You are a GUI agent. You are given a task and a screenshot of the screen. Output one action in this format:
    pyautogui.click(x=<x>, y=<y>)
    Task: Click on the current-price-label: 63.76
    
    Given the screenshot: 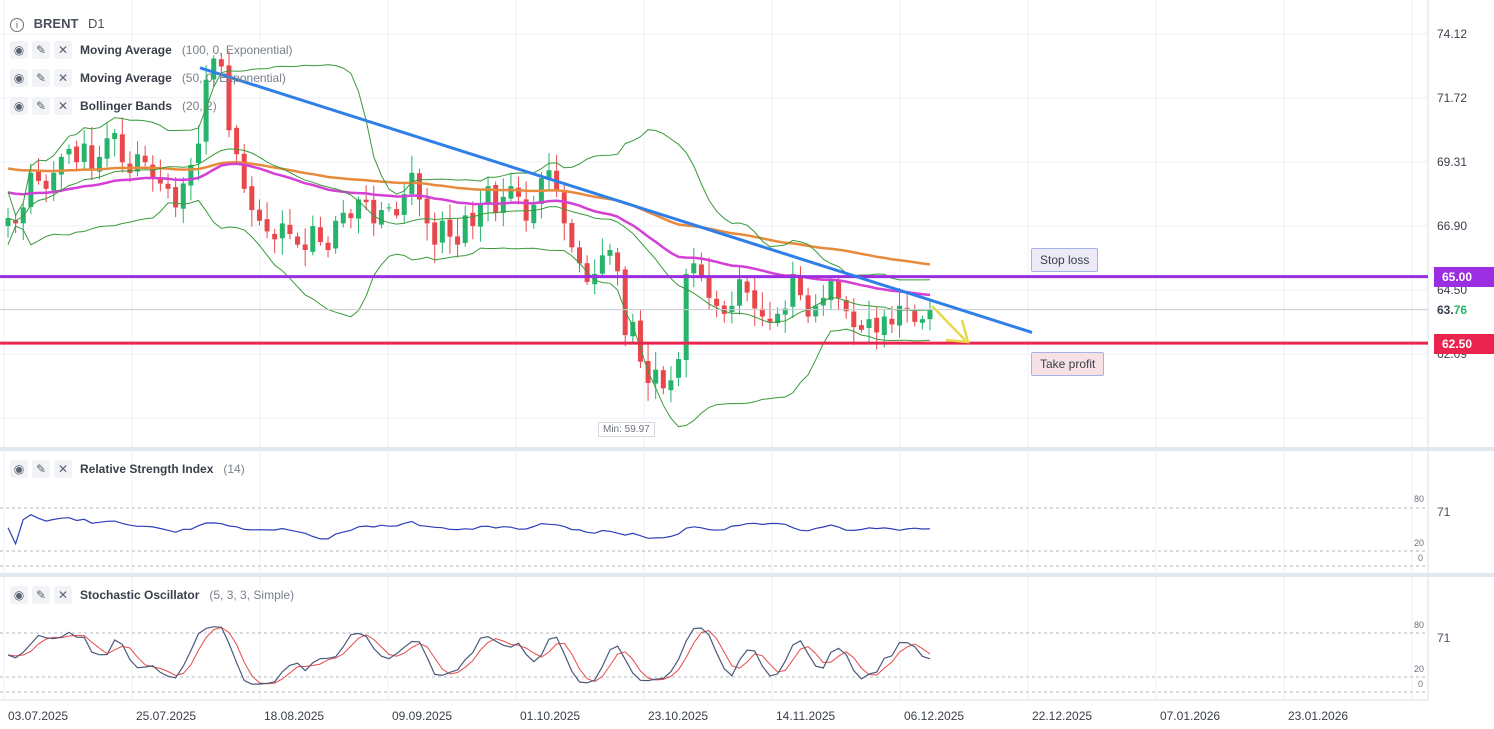 What is the action you would take?
    pyautogui.click(x=1452, y=310)
    